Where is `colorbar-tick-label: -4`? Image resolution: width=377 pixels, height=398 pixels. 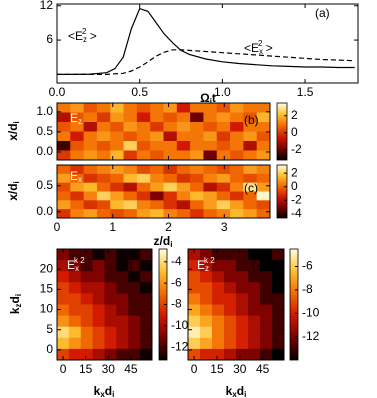
colorbar-tick-label: -4 is located at coordinates (296, 213).